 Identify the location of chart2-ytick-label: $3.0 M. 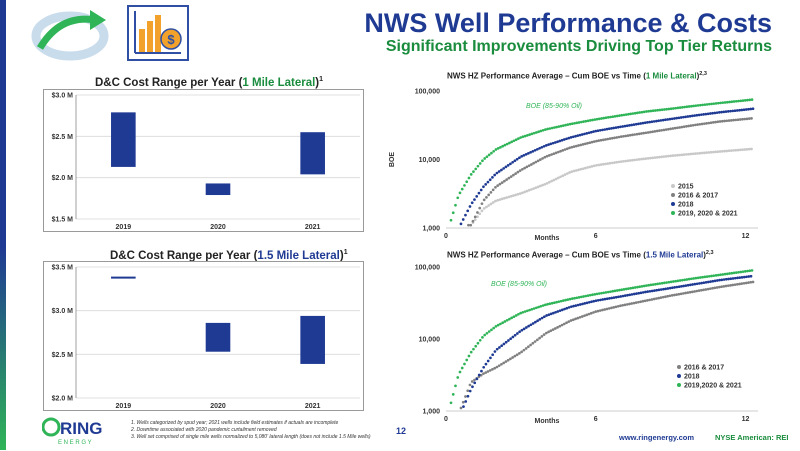
(63, 311).